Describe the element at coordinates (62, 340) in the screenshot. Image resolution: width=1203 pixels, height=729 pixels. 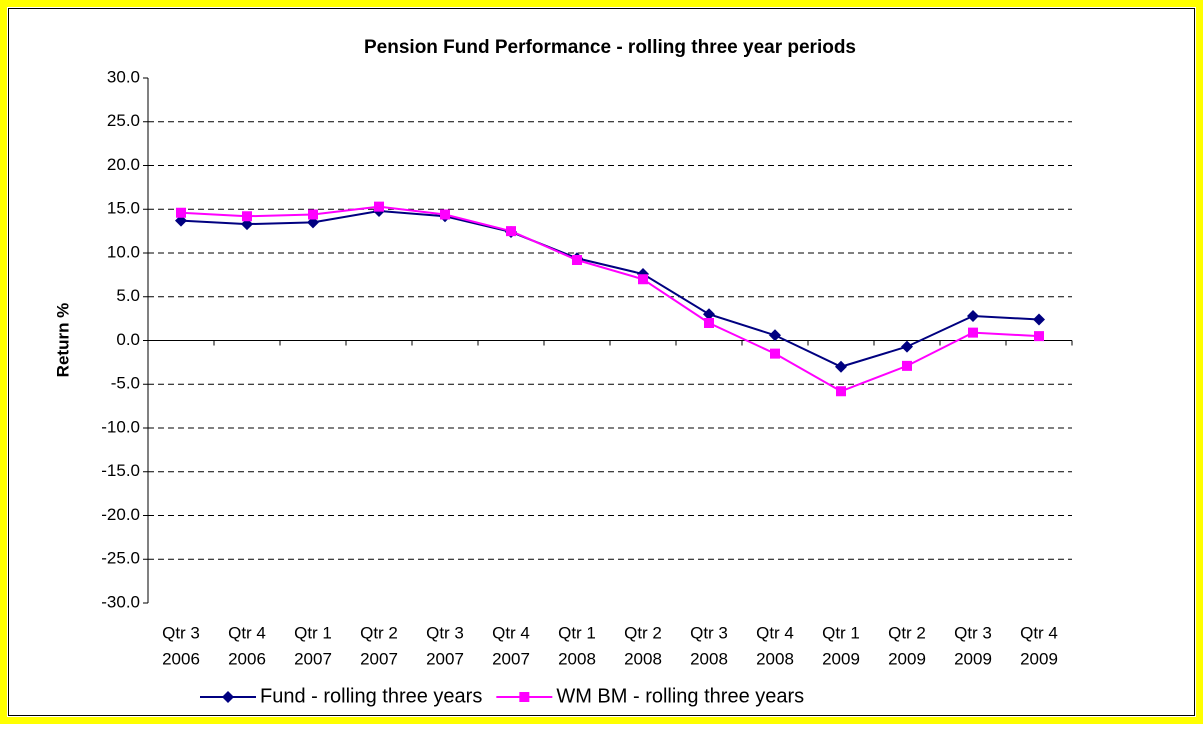
I see `y-axis-title: Return %` at that location.